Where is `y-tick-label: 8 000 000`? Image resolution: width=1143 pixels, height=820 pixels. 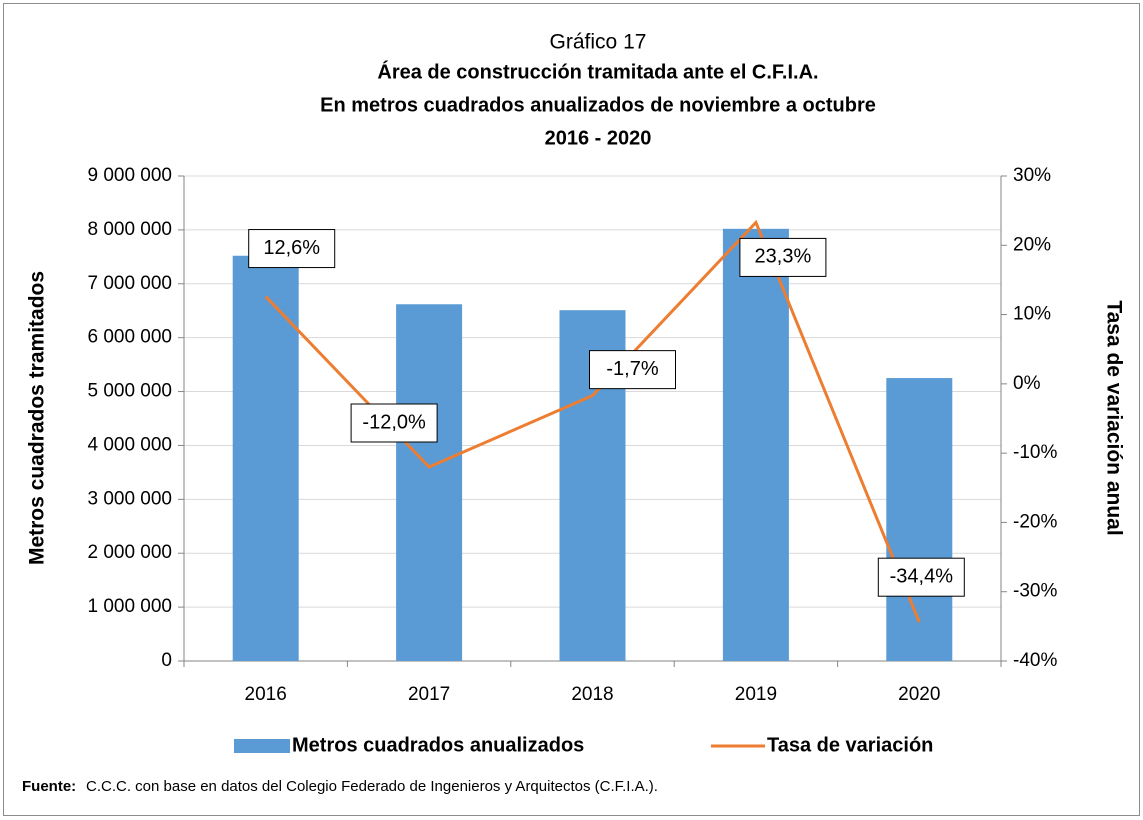
y-tick-label: 8 000 000 is located at coordinates (129, 229).